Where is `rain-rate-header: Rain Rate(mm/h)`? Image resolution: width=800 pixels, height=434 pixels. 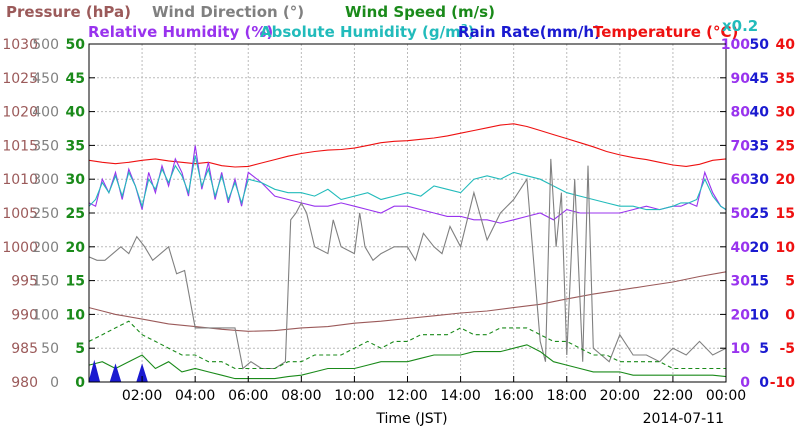 rain-rate-header: Rain Rate(mm/h) is located at coordinates (529, 32).